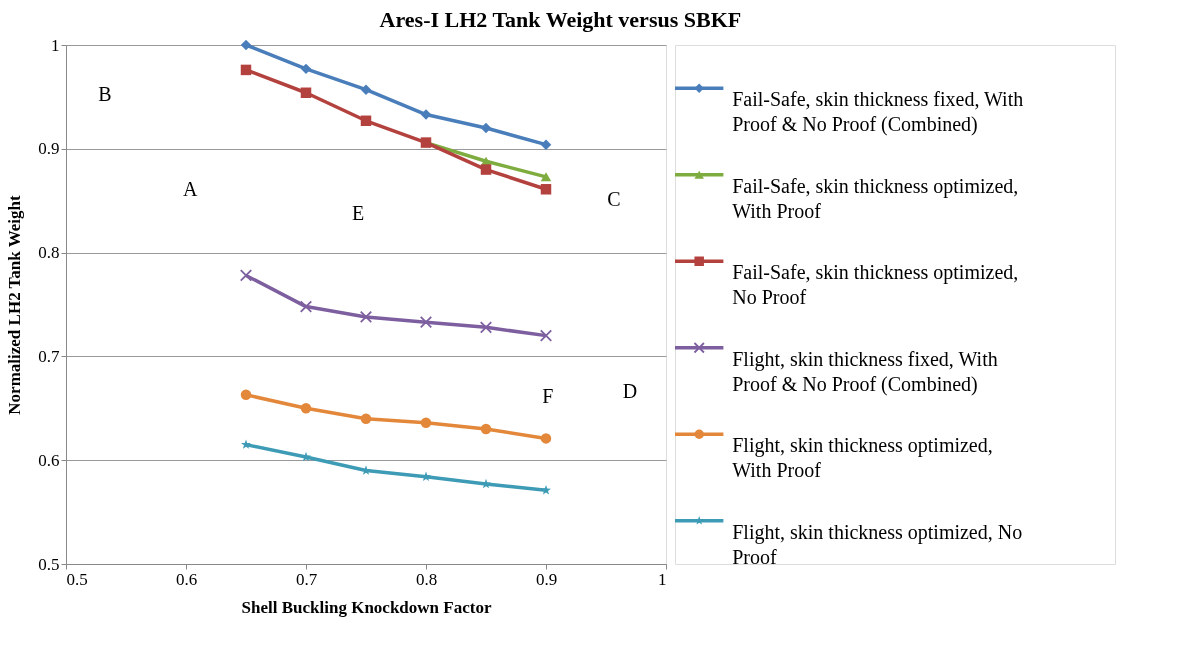 Image resolution: width=1185 pixels, height=667 pixels. What do you see at coordinates (877, 544) in the screenshot?
I see `legend-label: Flight, skin thickness optimized, No Proof` at bounding box center [877, 544].